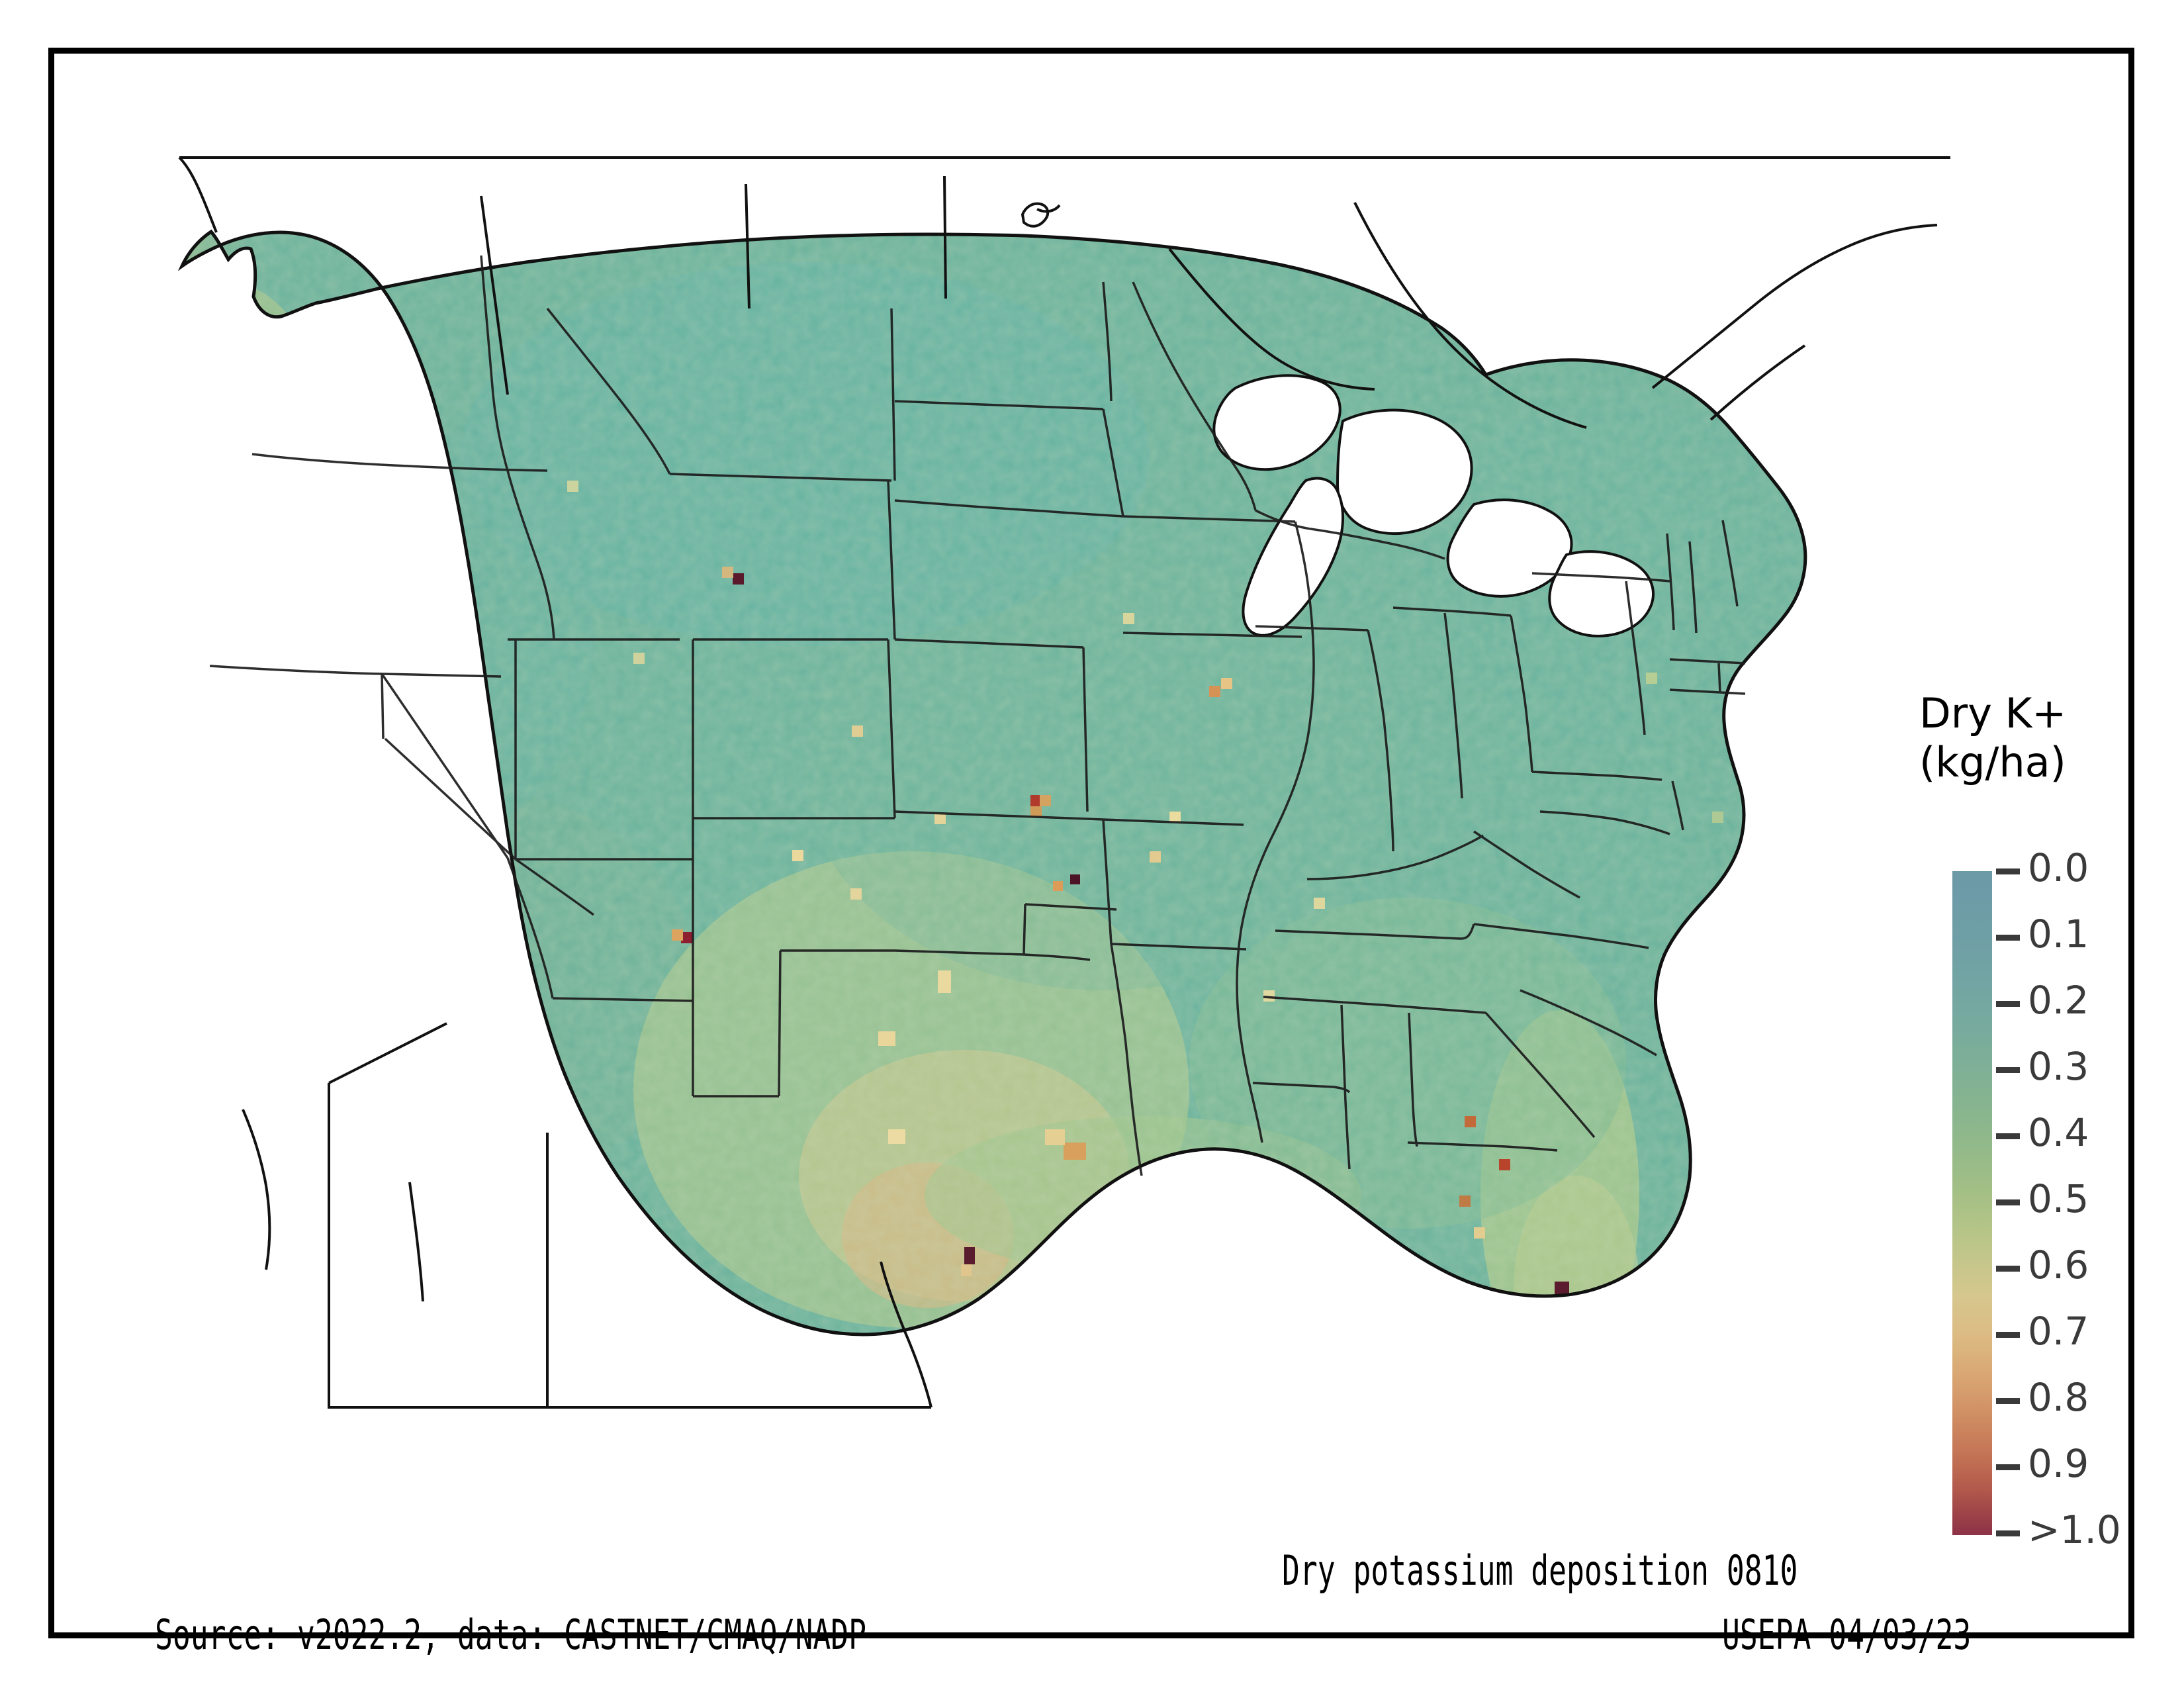 The height and width of the screenshot is (1688, 2184). I want to click on colorbar-gradient, so click(1972, 1203).